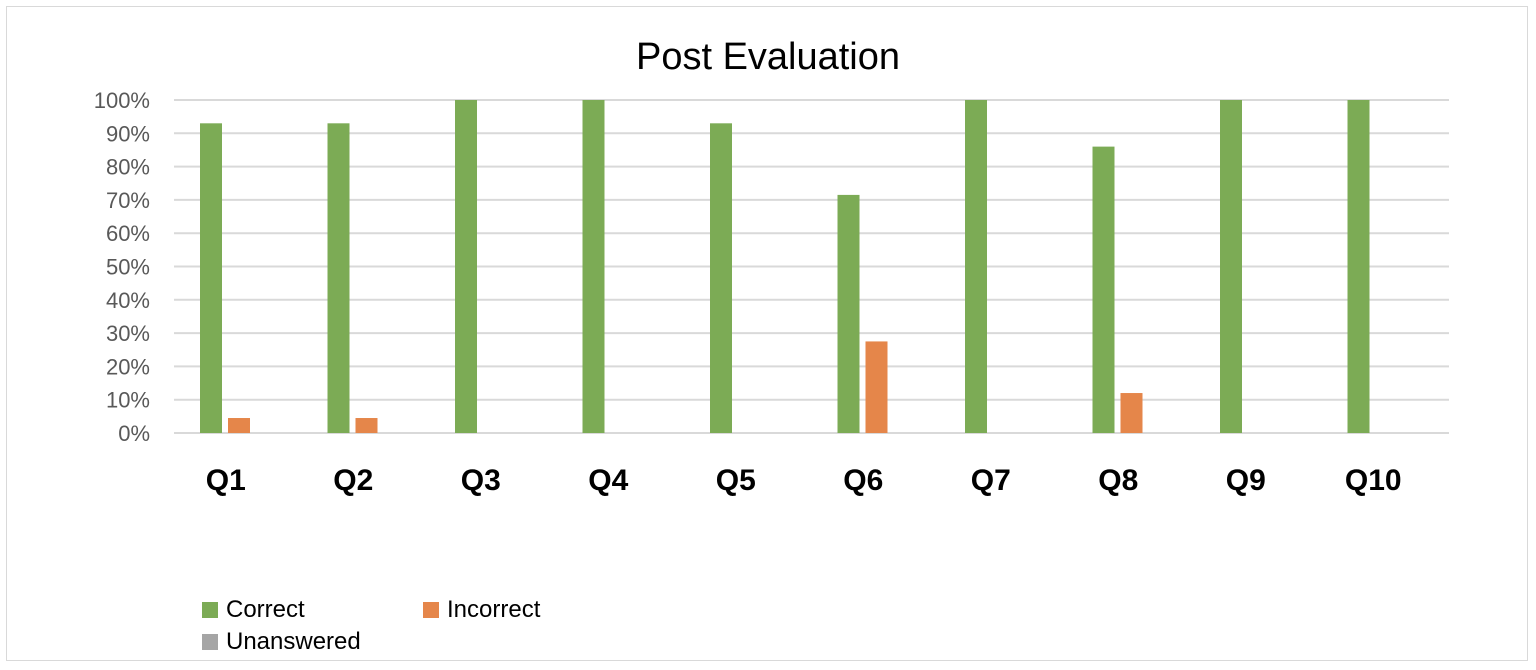 The image size is (1536, 670). I want to click on y-tick-label: 0%, so click(134, 433).